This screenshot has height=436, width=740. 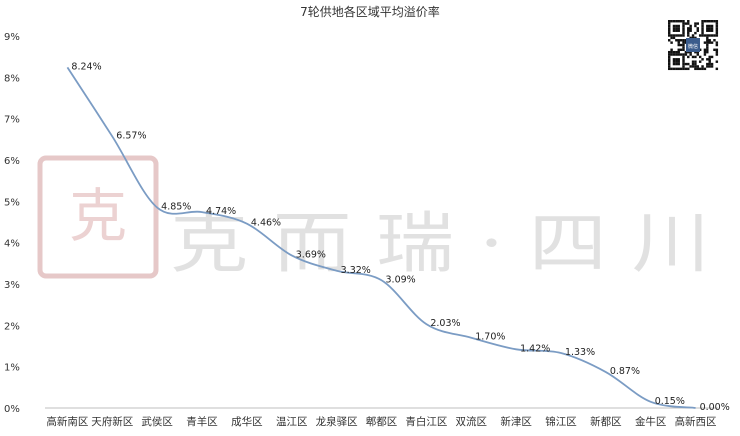 What do you see at coordinates (86, 66) in the screenshot?
I see `data-label: 8.24%` at bounding box center [86, 66].